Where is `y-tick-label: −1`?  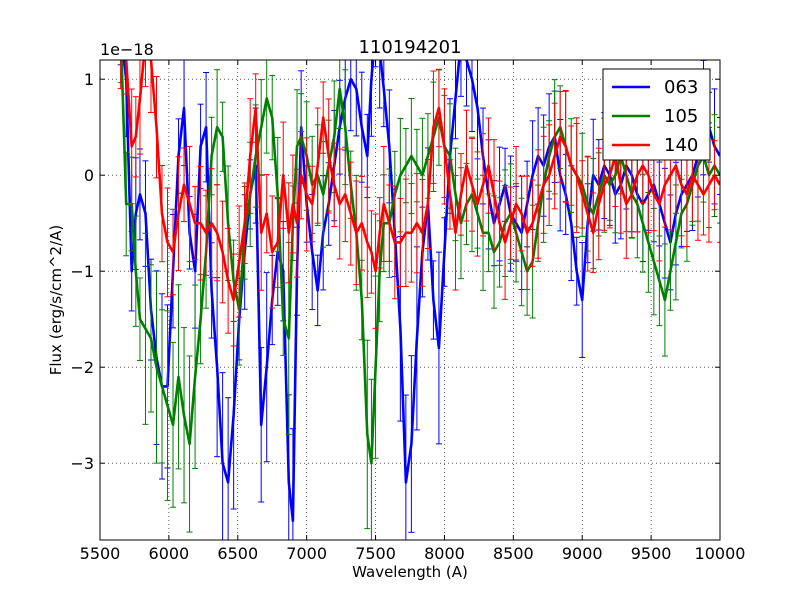
y-tick-label: −1 is located at coordinates (82, 271).